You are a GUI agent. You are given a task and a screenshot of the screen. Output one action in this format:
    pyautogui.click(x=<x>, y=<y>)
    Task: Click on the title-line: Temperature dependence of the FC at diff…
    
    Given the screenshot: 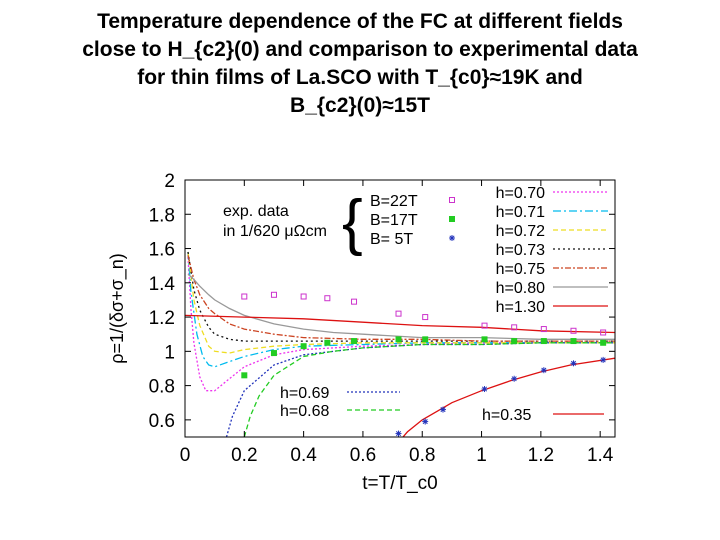 What is the action you would take?
    pyautogui.click(x=360, y=21)
    